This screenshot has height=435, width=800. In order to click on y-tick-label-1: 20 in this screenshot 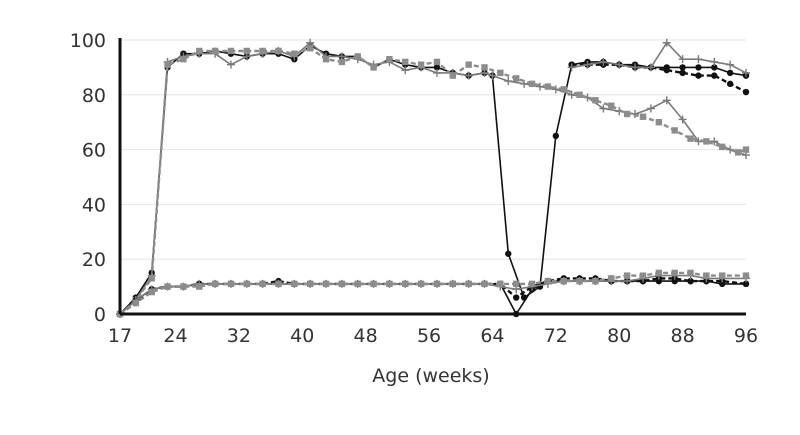, I will do `click(94, 260)`.